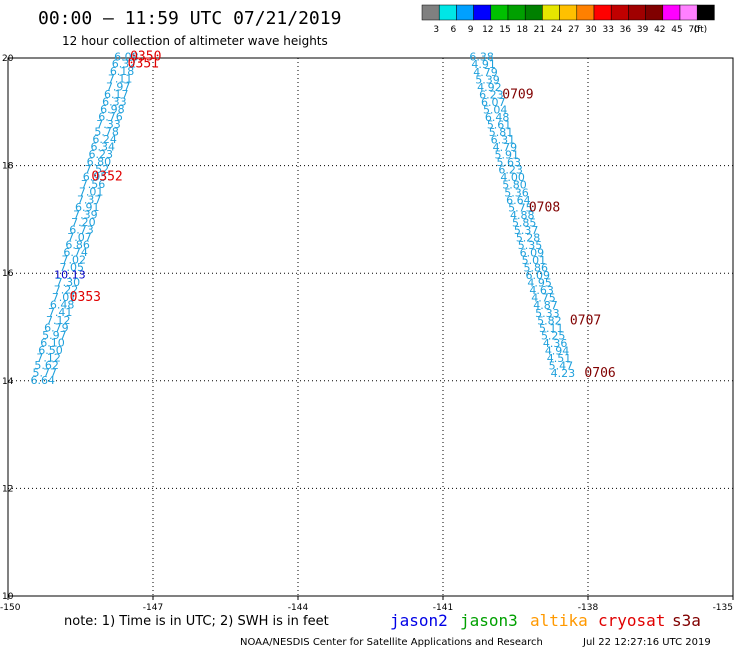  What do you see at coordinates (493, 102) in the screenshot?
I see `swh-value-label: 6.07` at bounding box center [493, 102].